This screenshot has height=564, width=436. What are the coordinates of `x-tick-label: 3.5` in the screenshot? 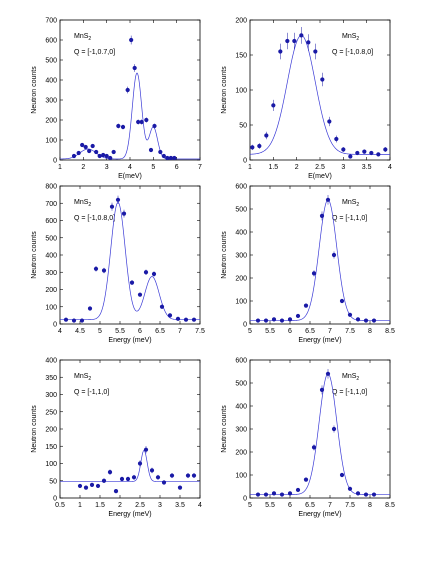 It's located at (180, 505).